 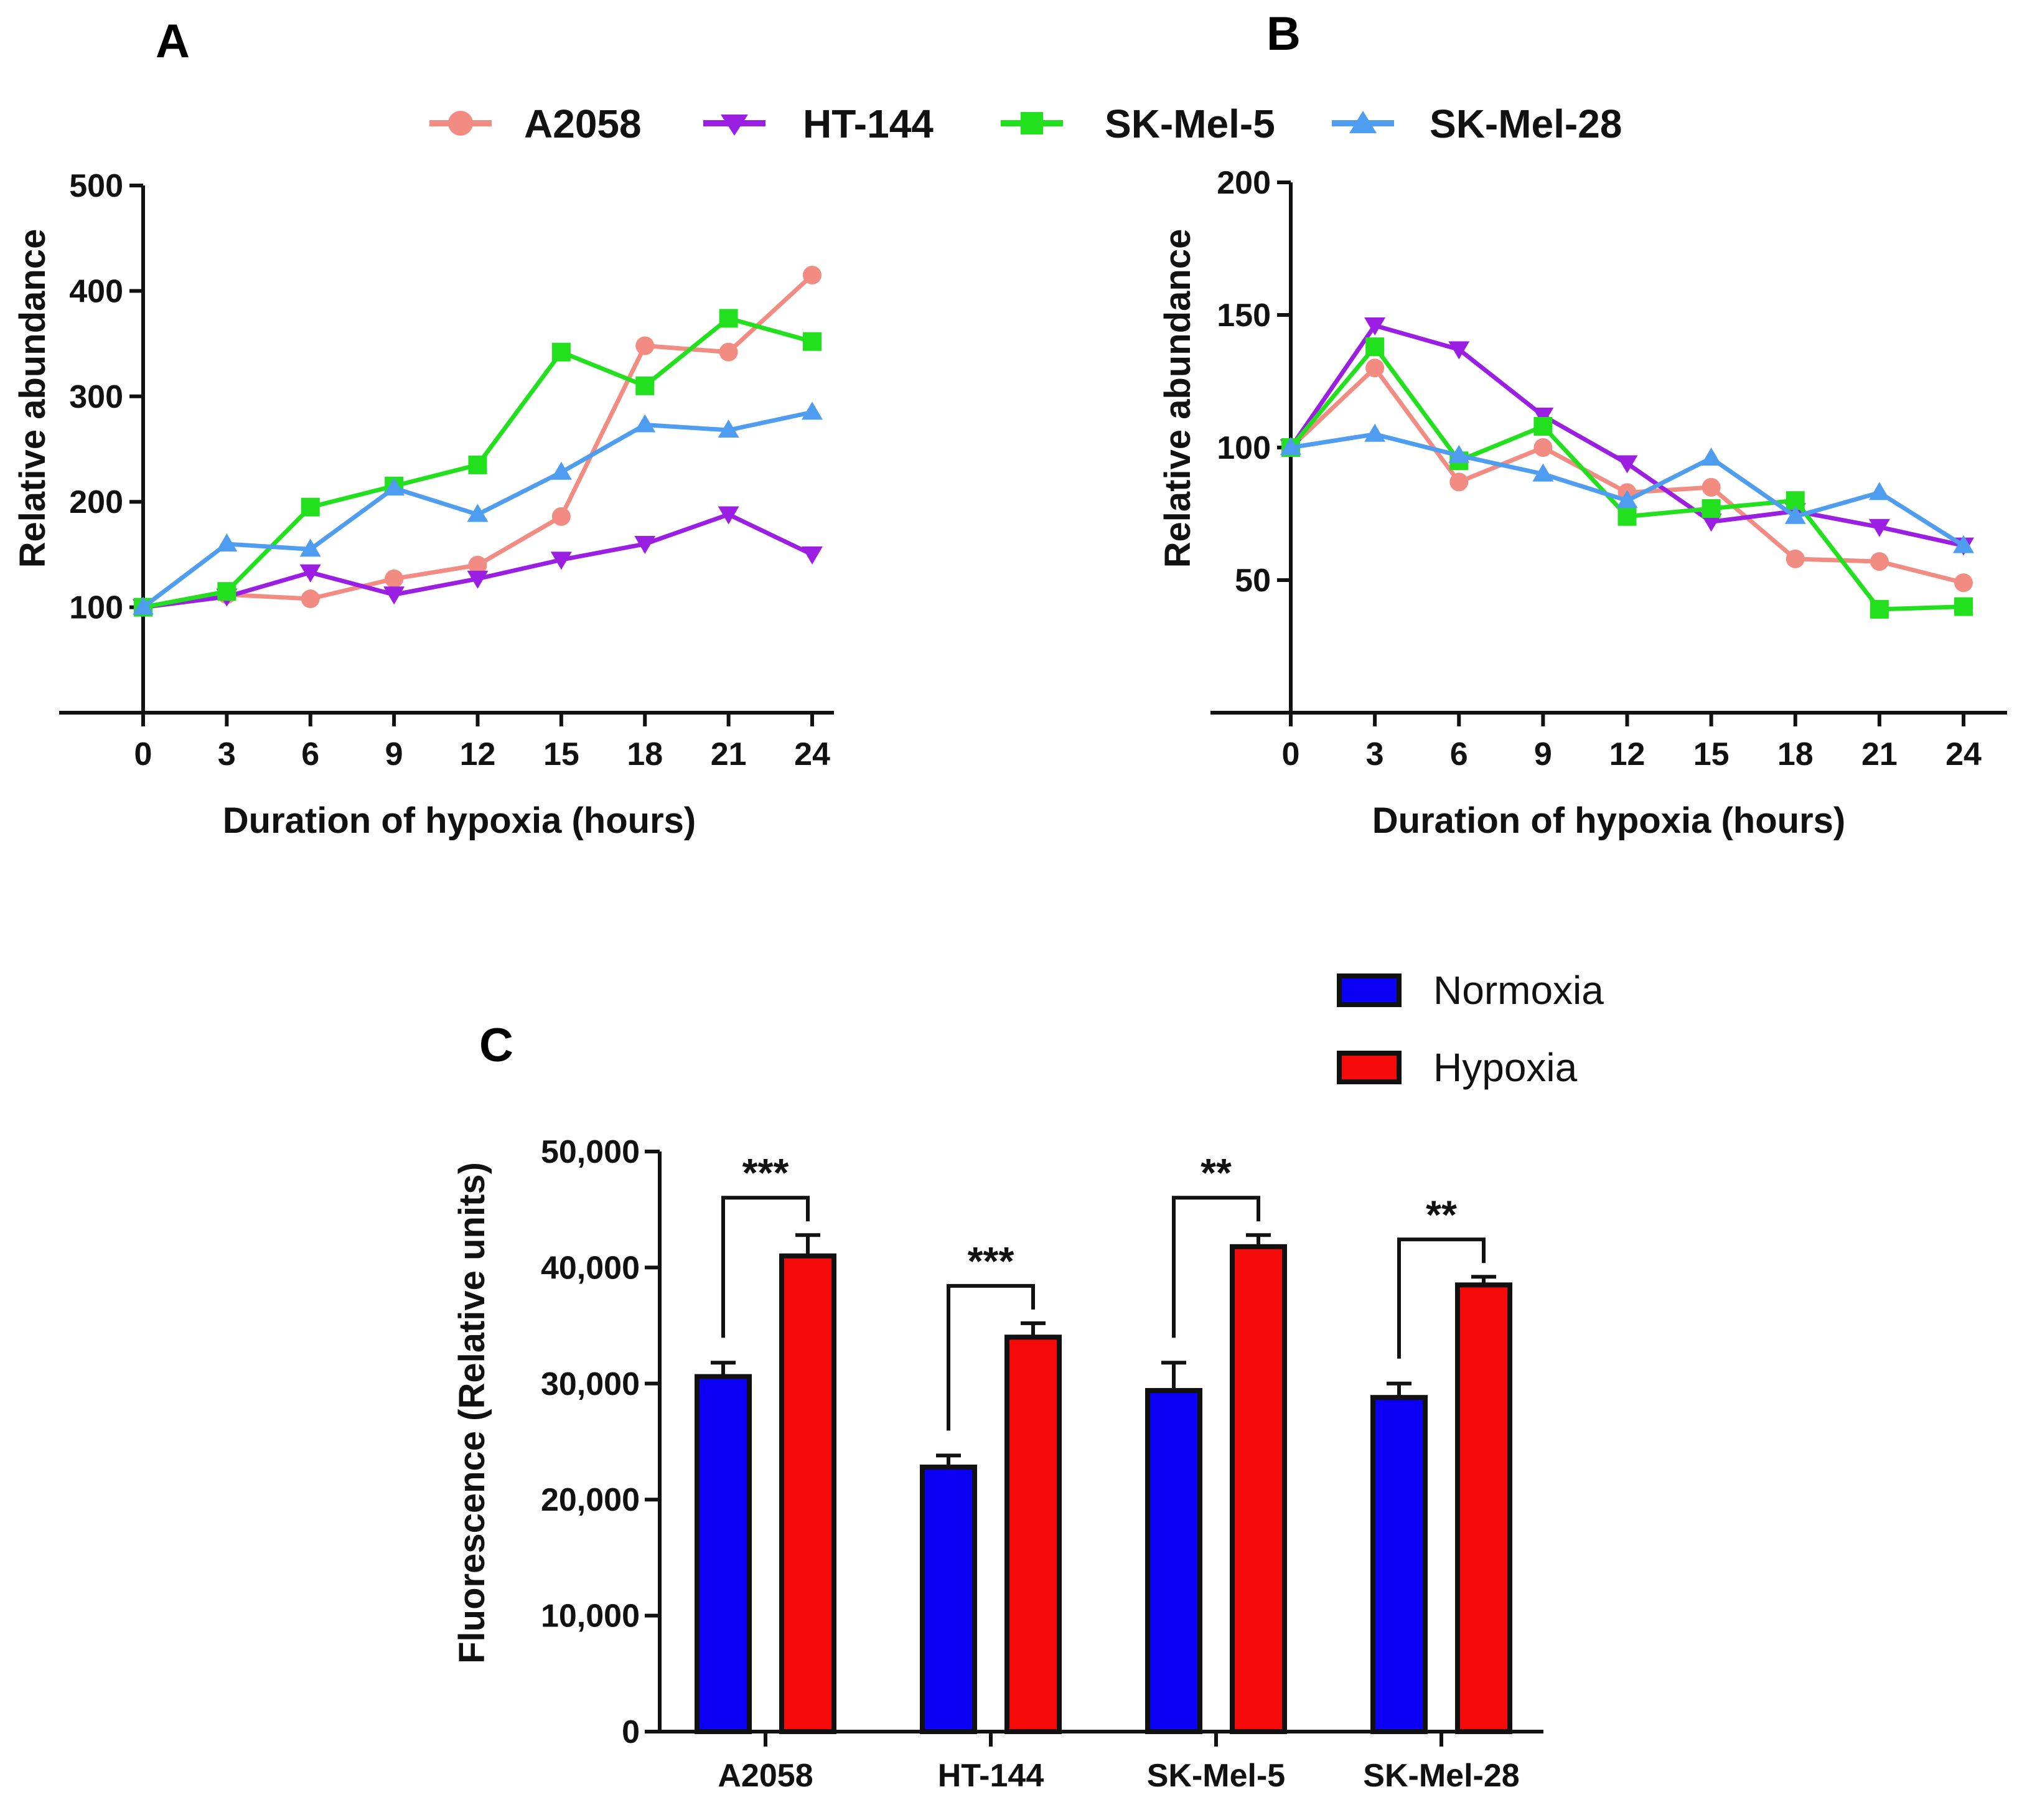 I want to click on legend-marker-a2058, so click(x=461, y=123).